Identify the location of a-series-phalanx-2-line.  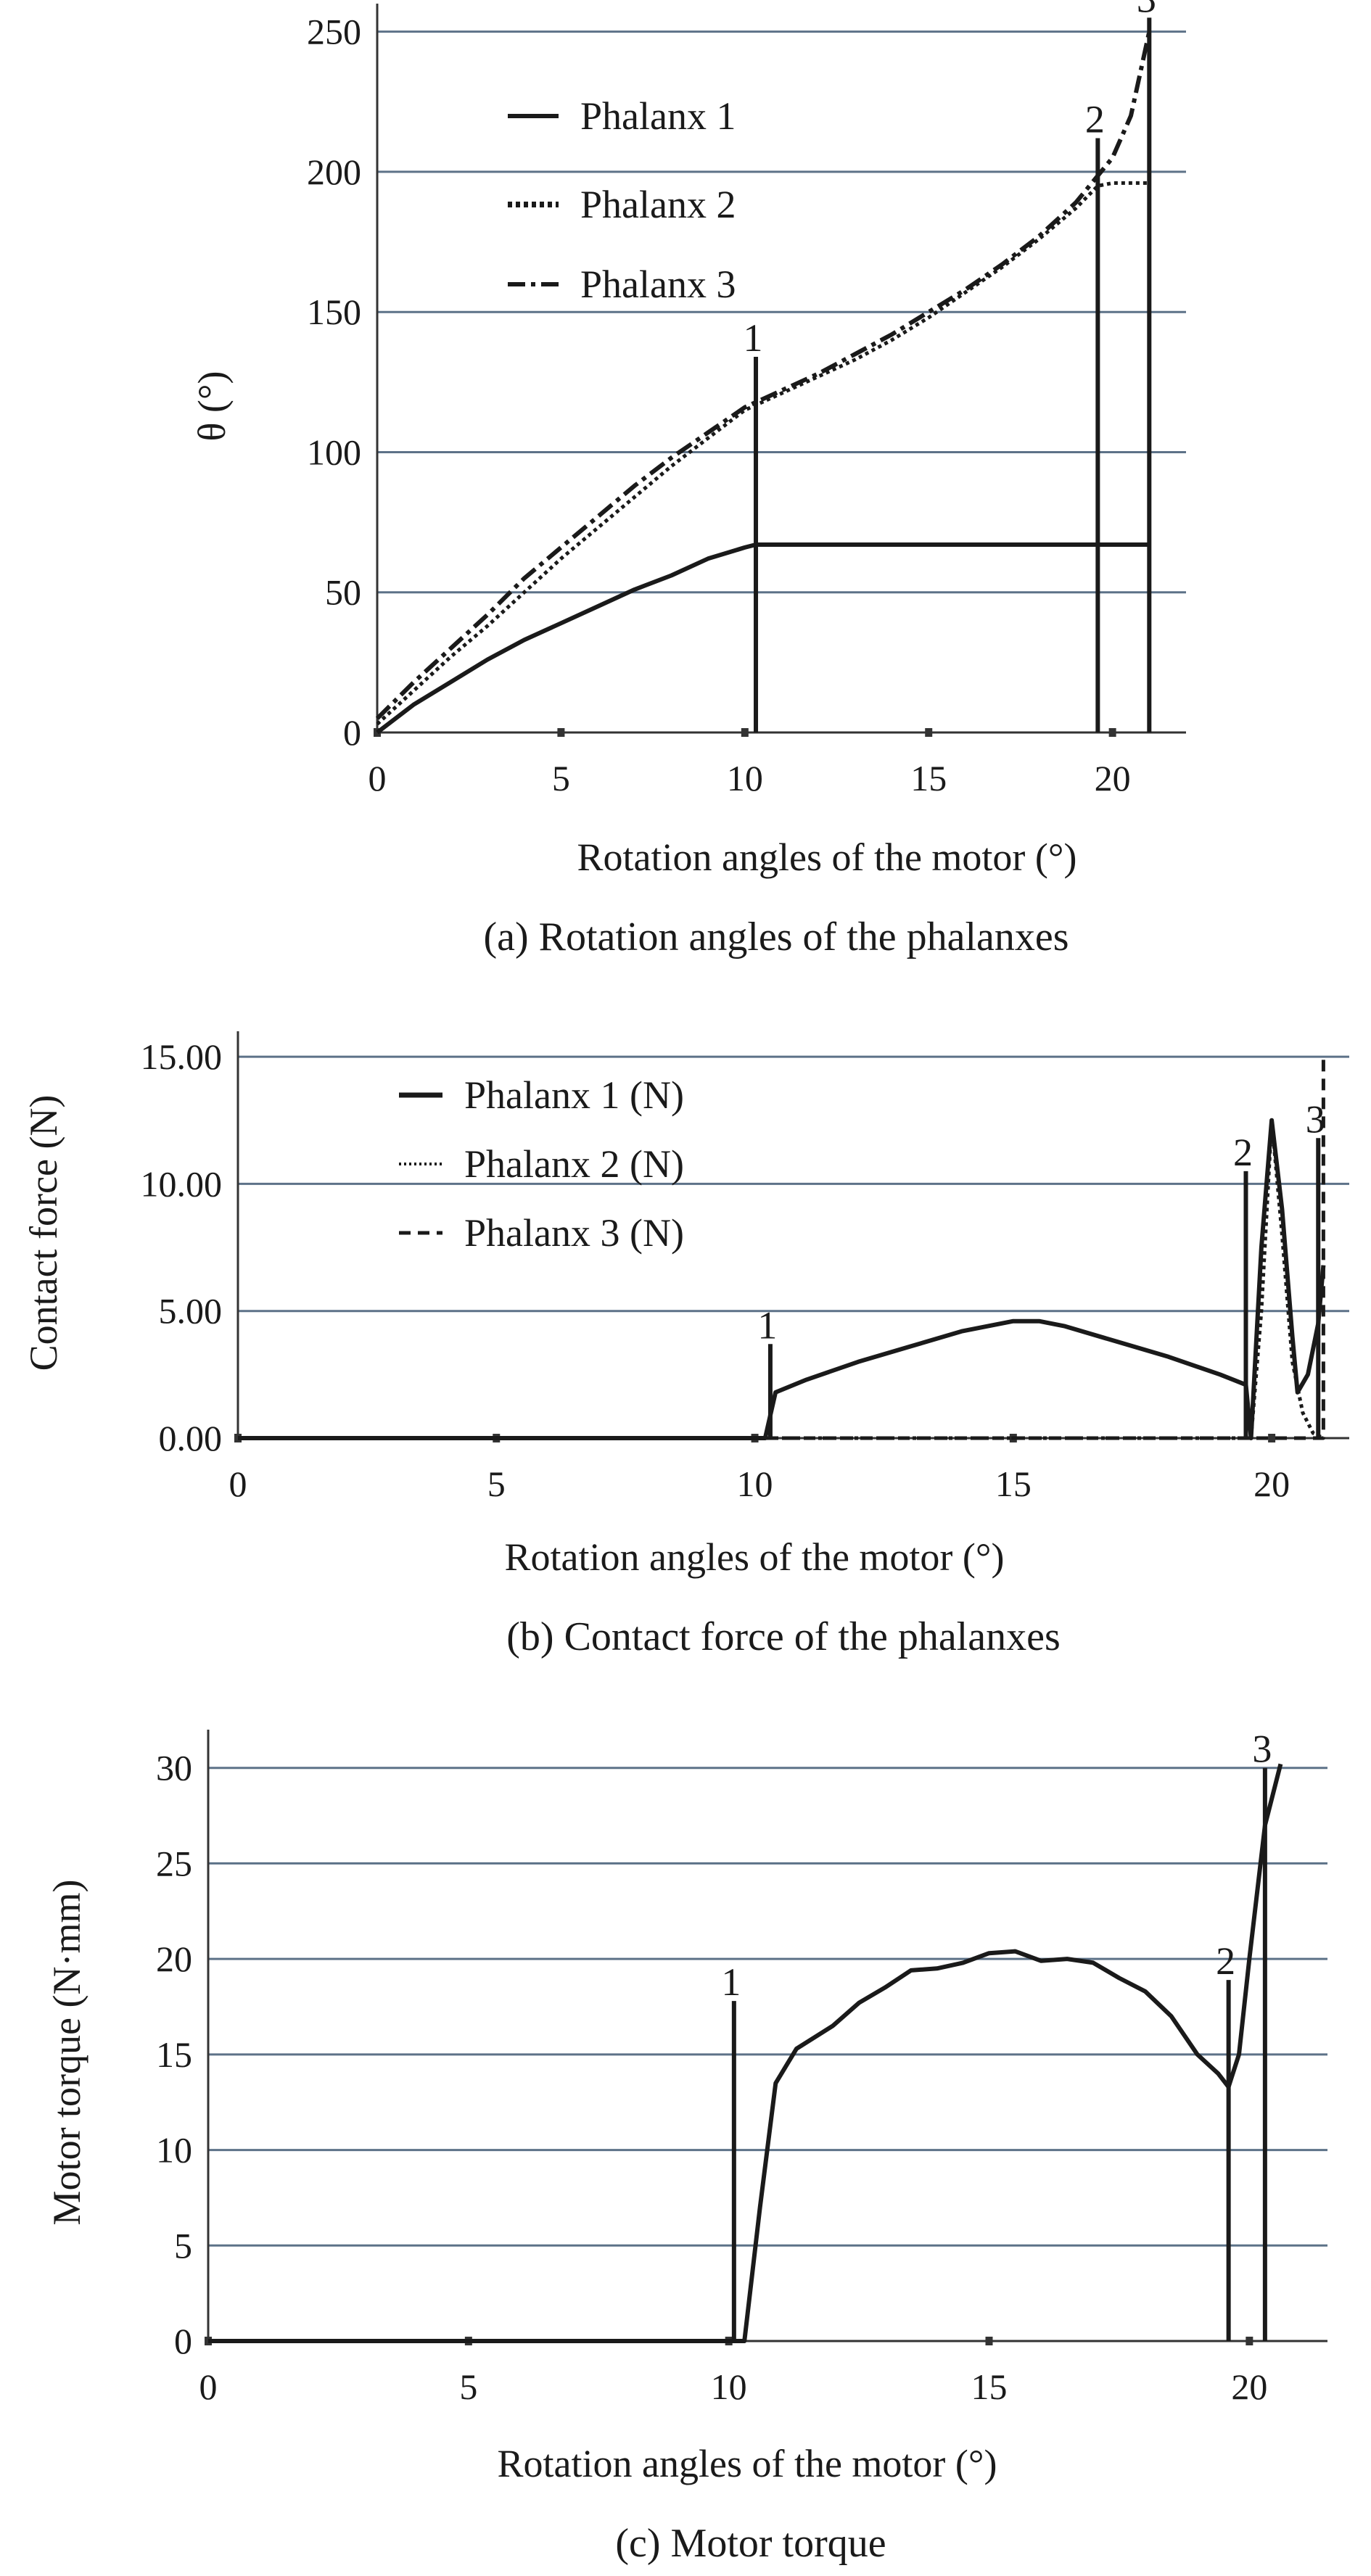
(763, 453).